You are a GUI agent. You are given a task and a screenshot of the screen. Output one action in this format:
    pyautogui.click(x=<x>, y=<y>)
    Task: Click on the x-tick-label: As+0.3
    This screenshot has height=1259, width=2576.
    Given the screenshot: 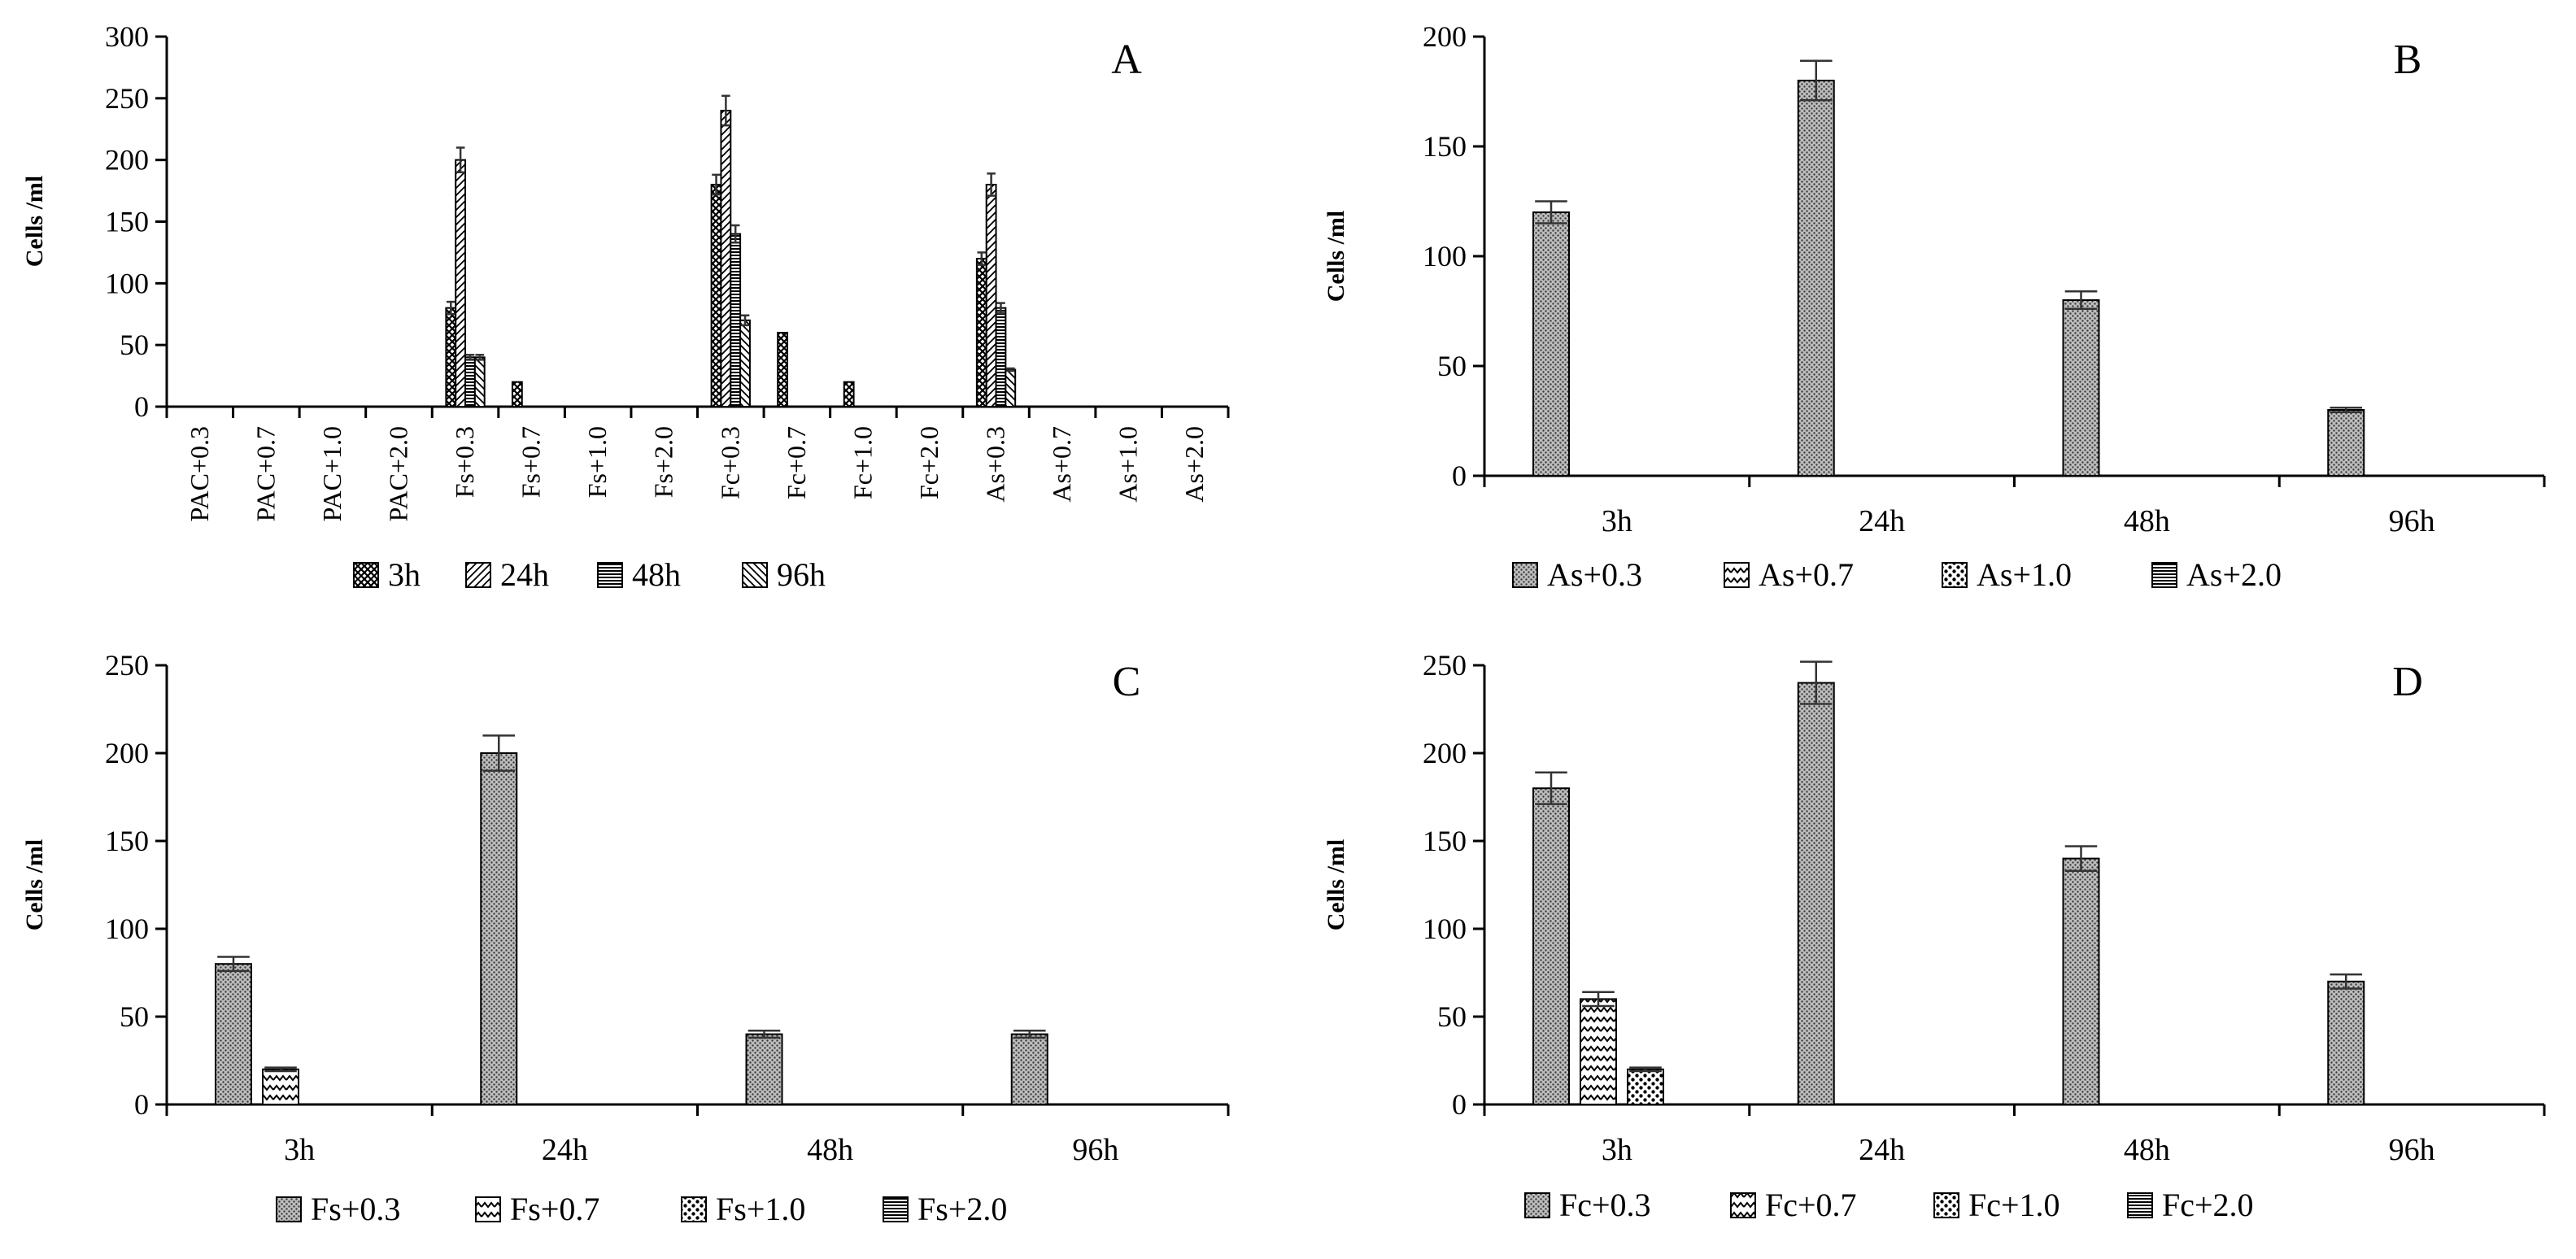 What is the action you would take?
    pyautogui.click(x=995, y=464)
    